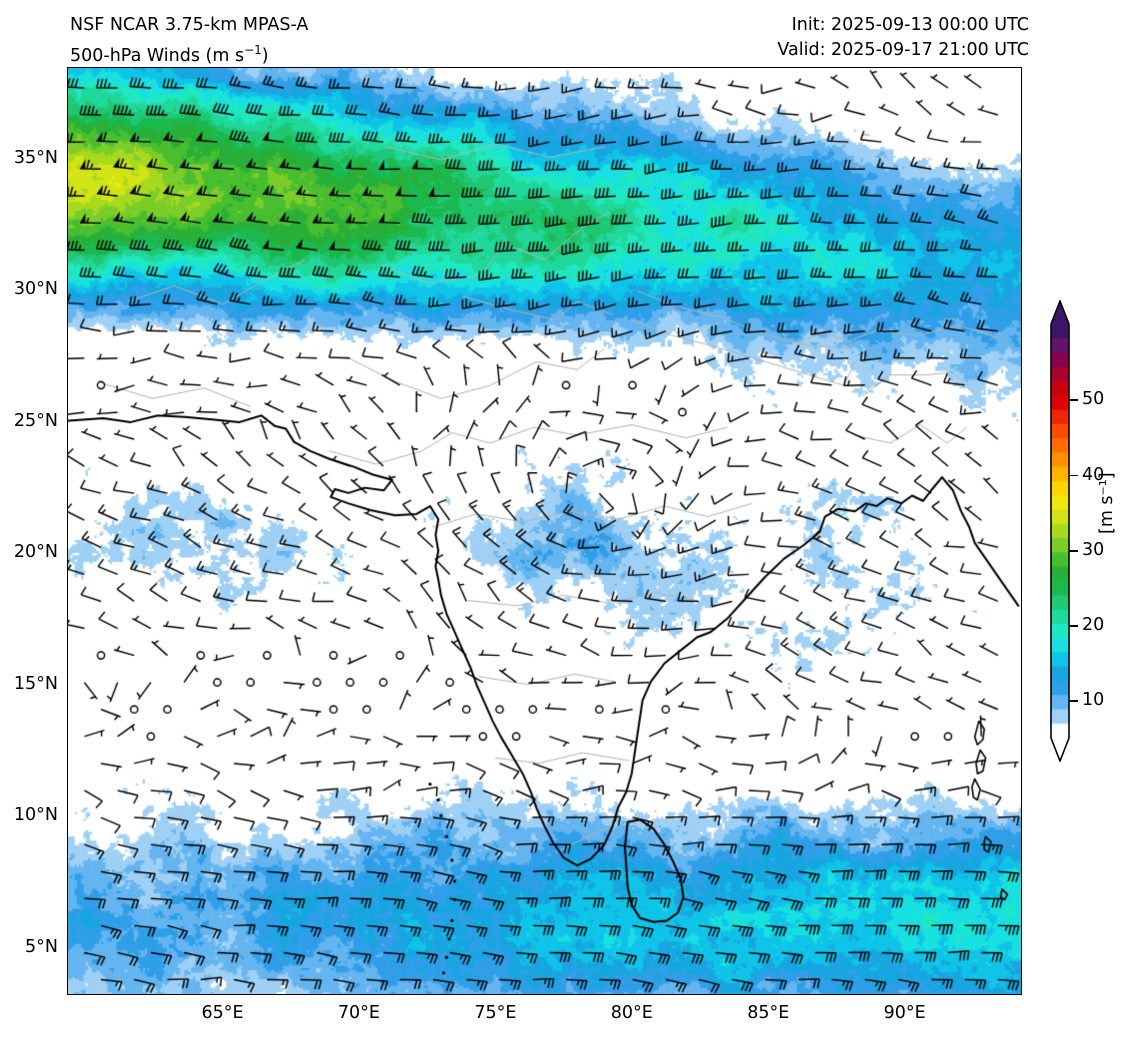 This screenshot has width=1147, height=1037. What do you see at coordinates (631, 1013) in the screenshot?
I see `x-tick-label: 80°E` at bounding box center [631, 1013].